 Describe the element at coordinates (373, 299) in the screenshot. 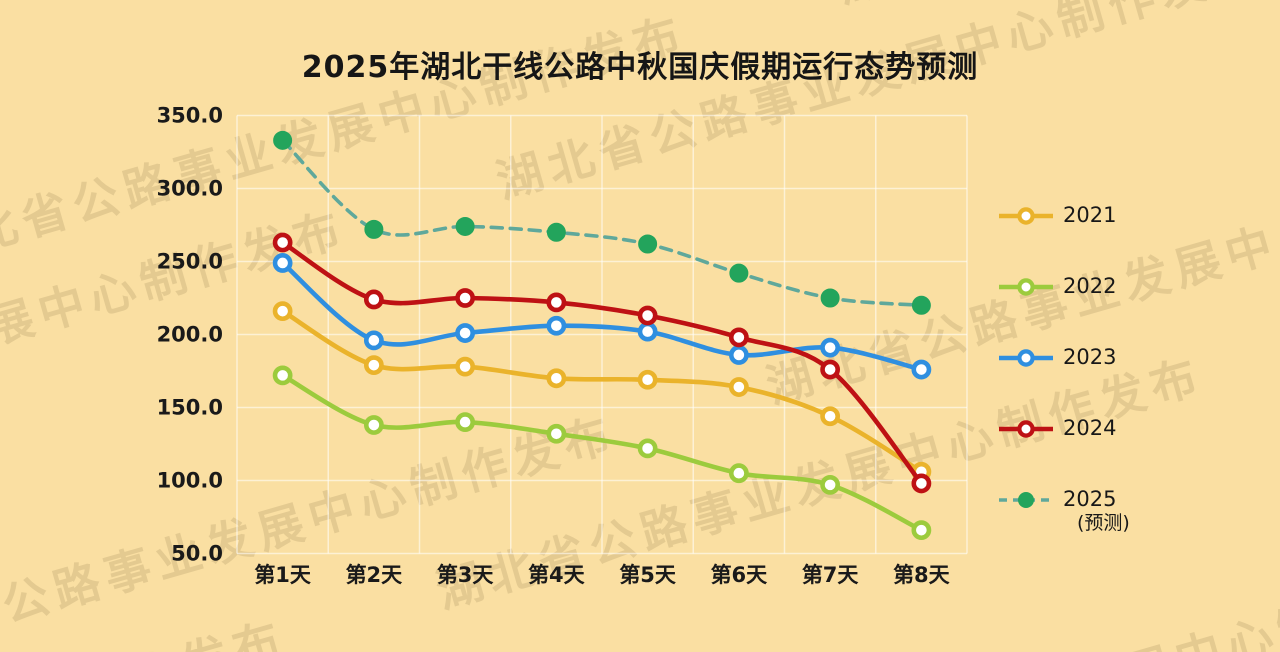

I see `data-point-2024-第2天` at that location.